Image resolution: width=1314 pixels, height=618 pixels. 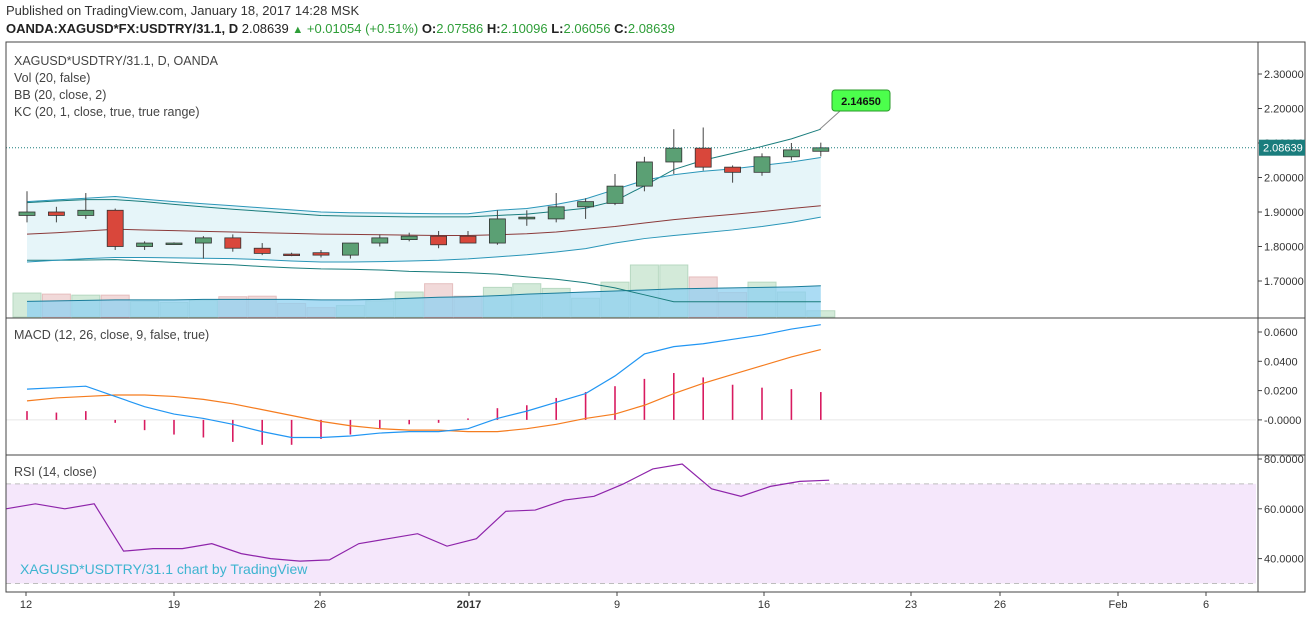 I want to click on x-tick-label: 6, so click(x=1206, y=605).